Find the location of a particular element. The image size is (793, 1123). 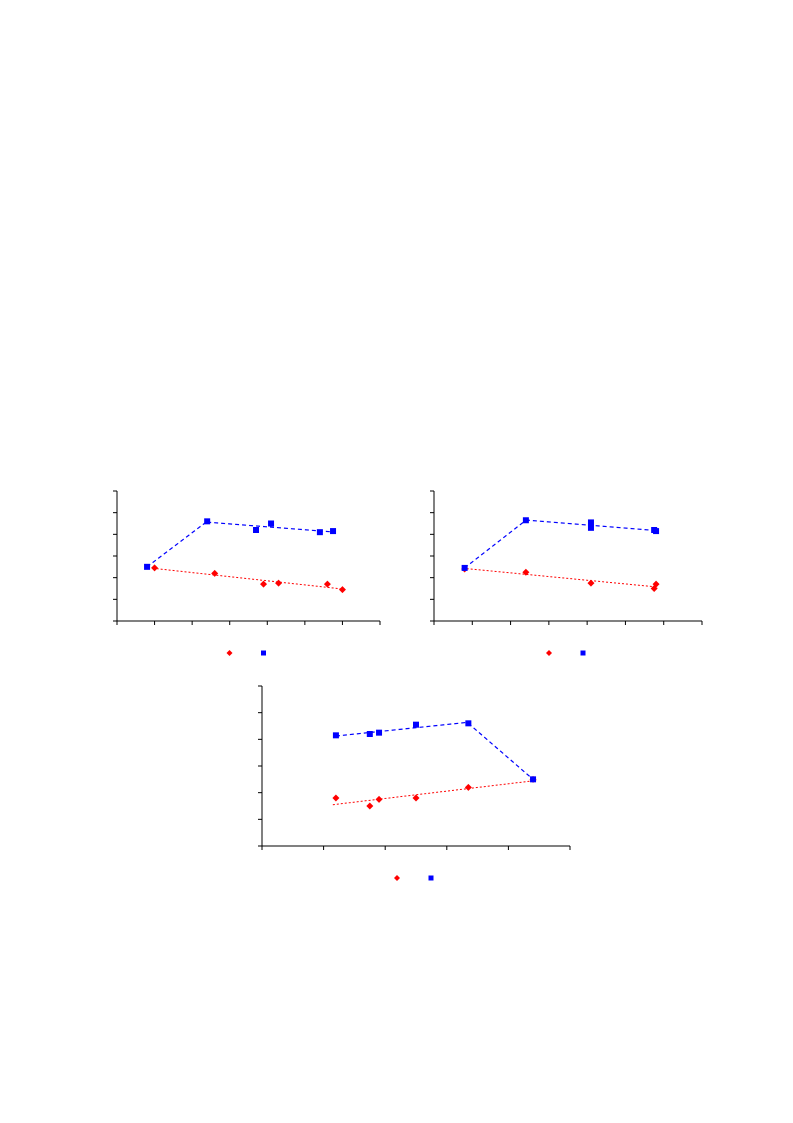

chart-bottom-center is located at coordinates (412, 790).